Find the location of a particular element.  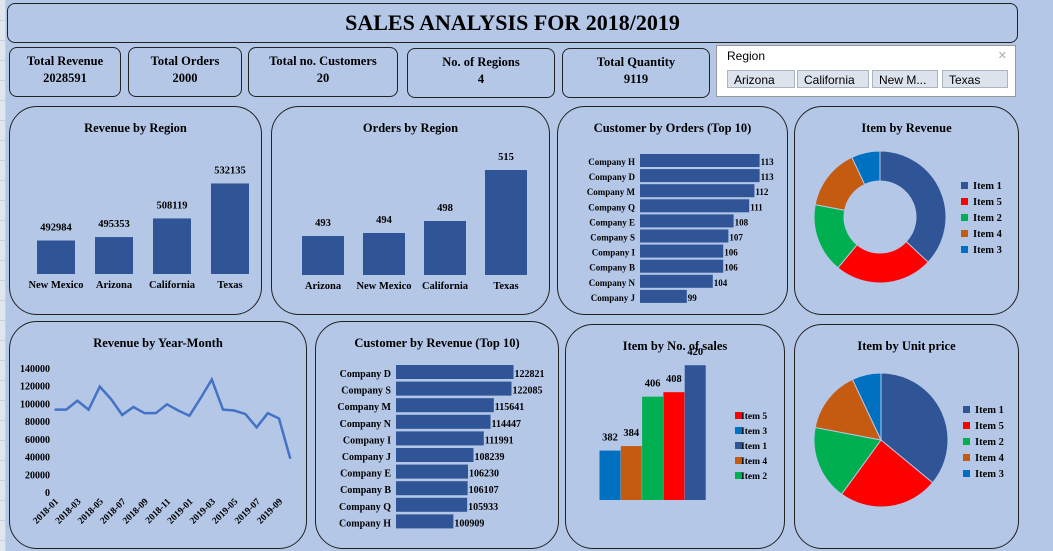

clear-filter-icon: ✕ is located at coordinates (1002, 56).